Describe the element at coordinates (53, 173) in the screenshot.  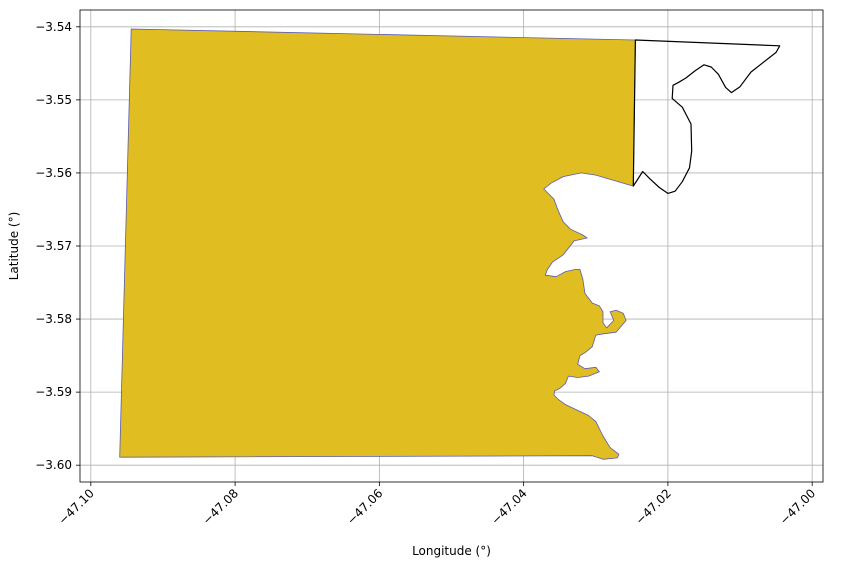
I see `y-tick-label: −3.56` at that location.